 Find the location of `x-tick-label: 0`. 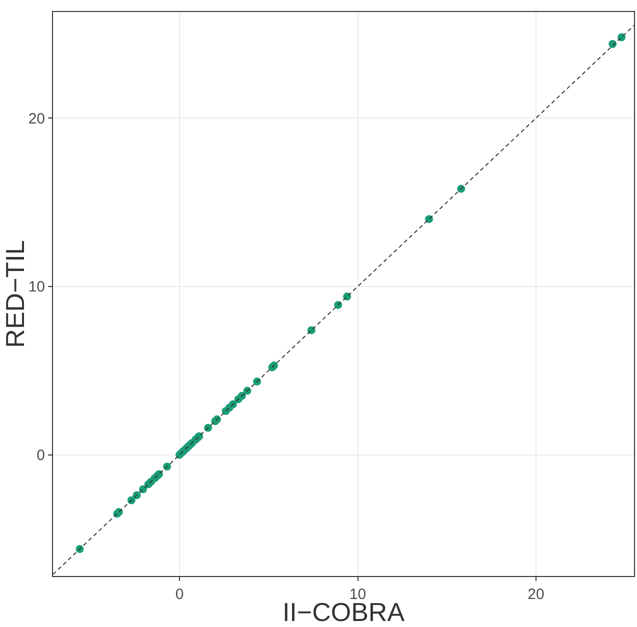

x-tick-label: 0 is located at coordinates (179, 594).